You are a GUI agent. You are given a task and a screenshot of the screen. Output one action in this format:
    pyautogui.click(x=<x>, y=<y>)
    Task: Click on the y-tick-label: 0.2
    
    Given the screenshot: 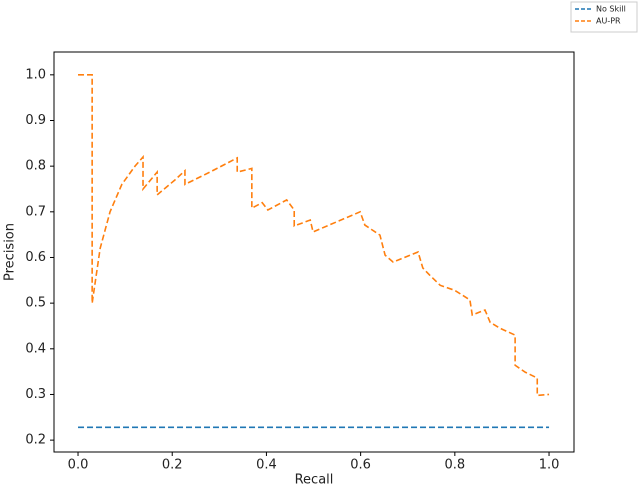 What is the action you would take?
    pyautogui.click(x=35, y=440)
    